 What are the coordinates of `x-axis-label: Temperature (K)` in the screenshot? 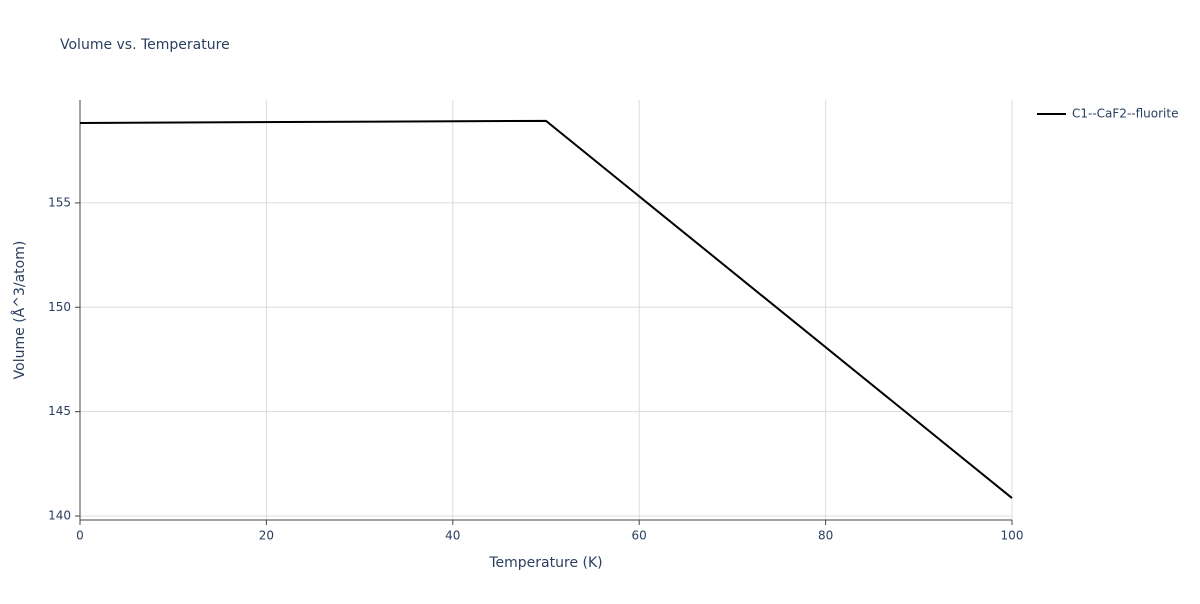 It's located at (545, 563).